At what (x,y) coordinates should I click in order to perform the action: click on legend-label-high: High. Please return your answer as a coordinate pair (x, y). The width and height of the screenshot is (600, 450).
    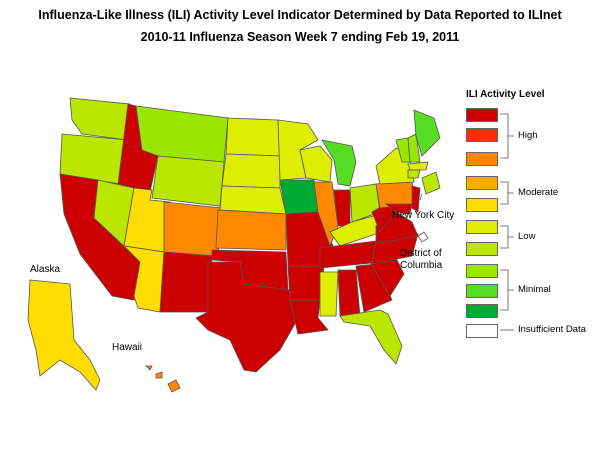
    Looking at the image, I should click on (528, 135).